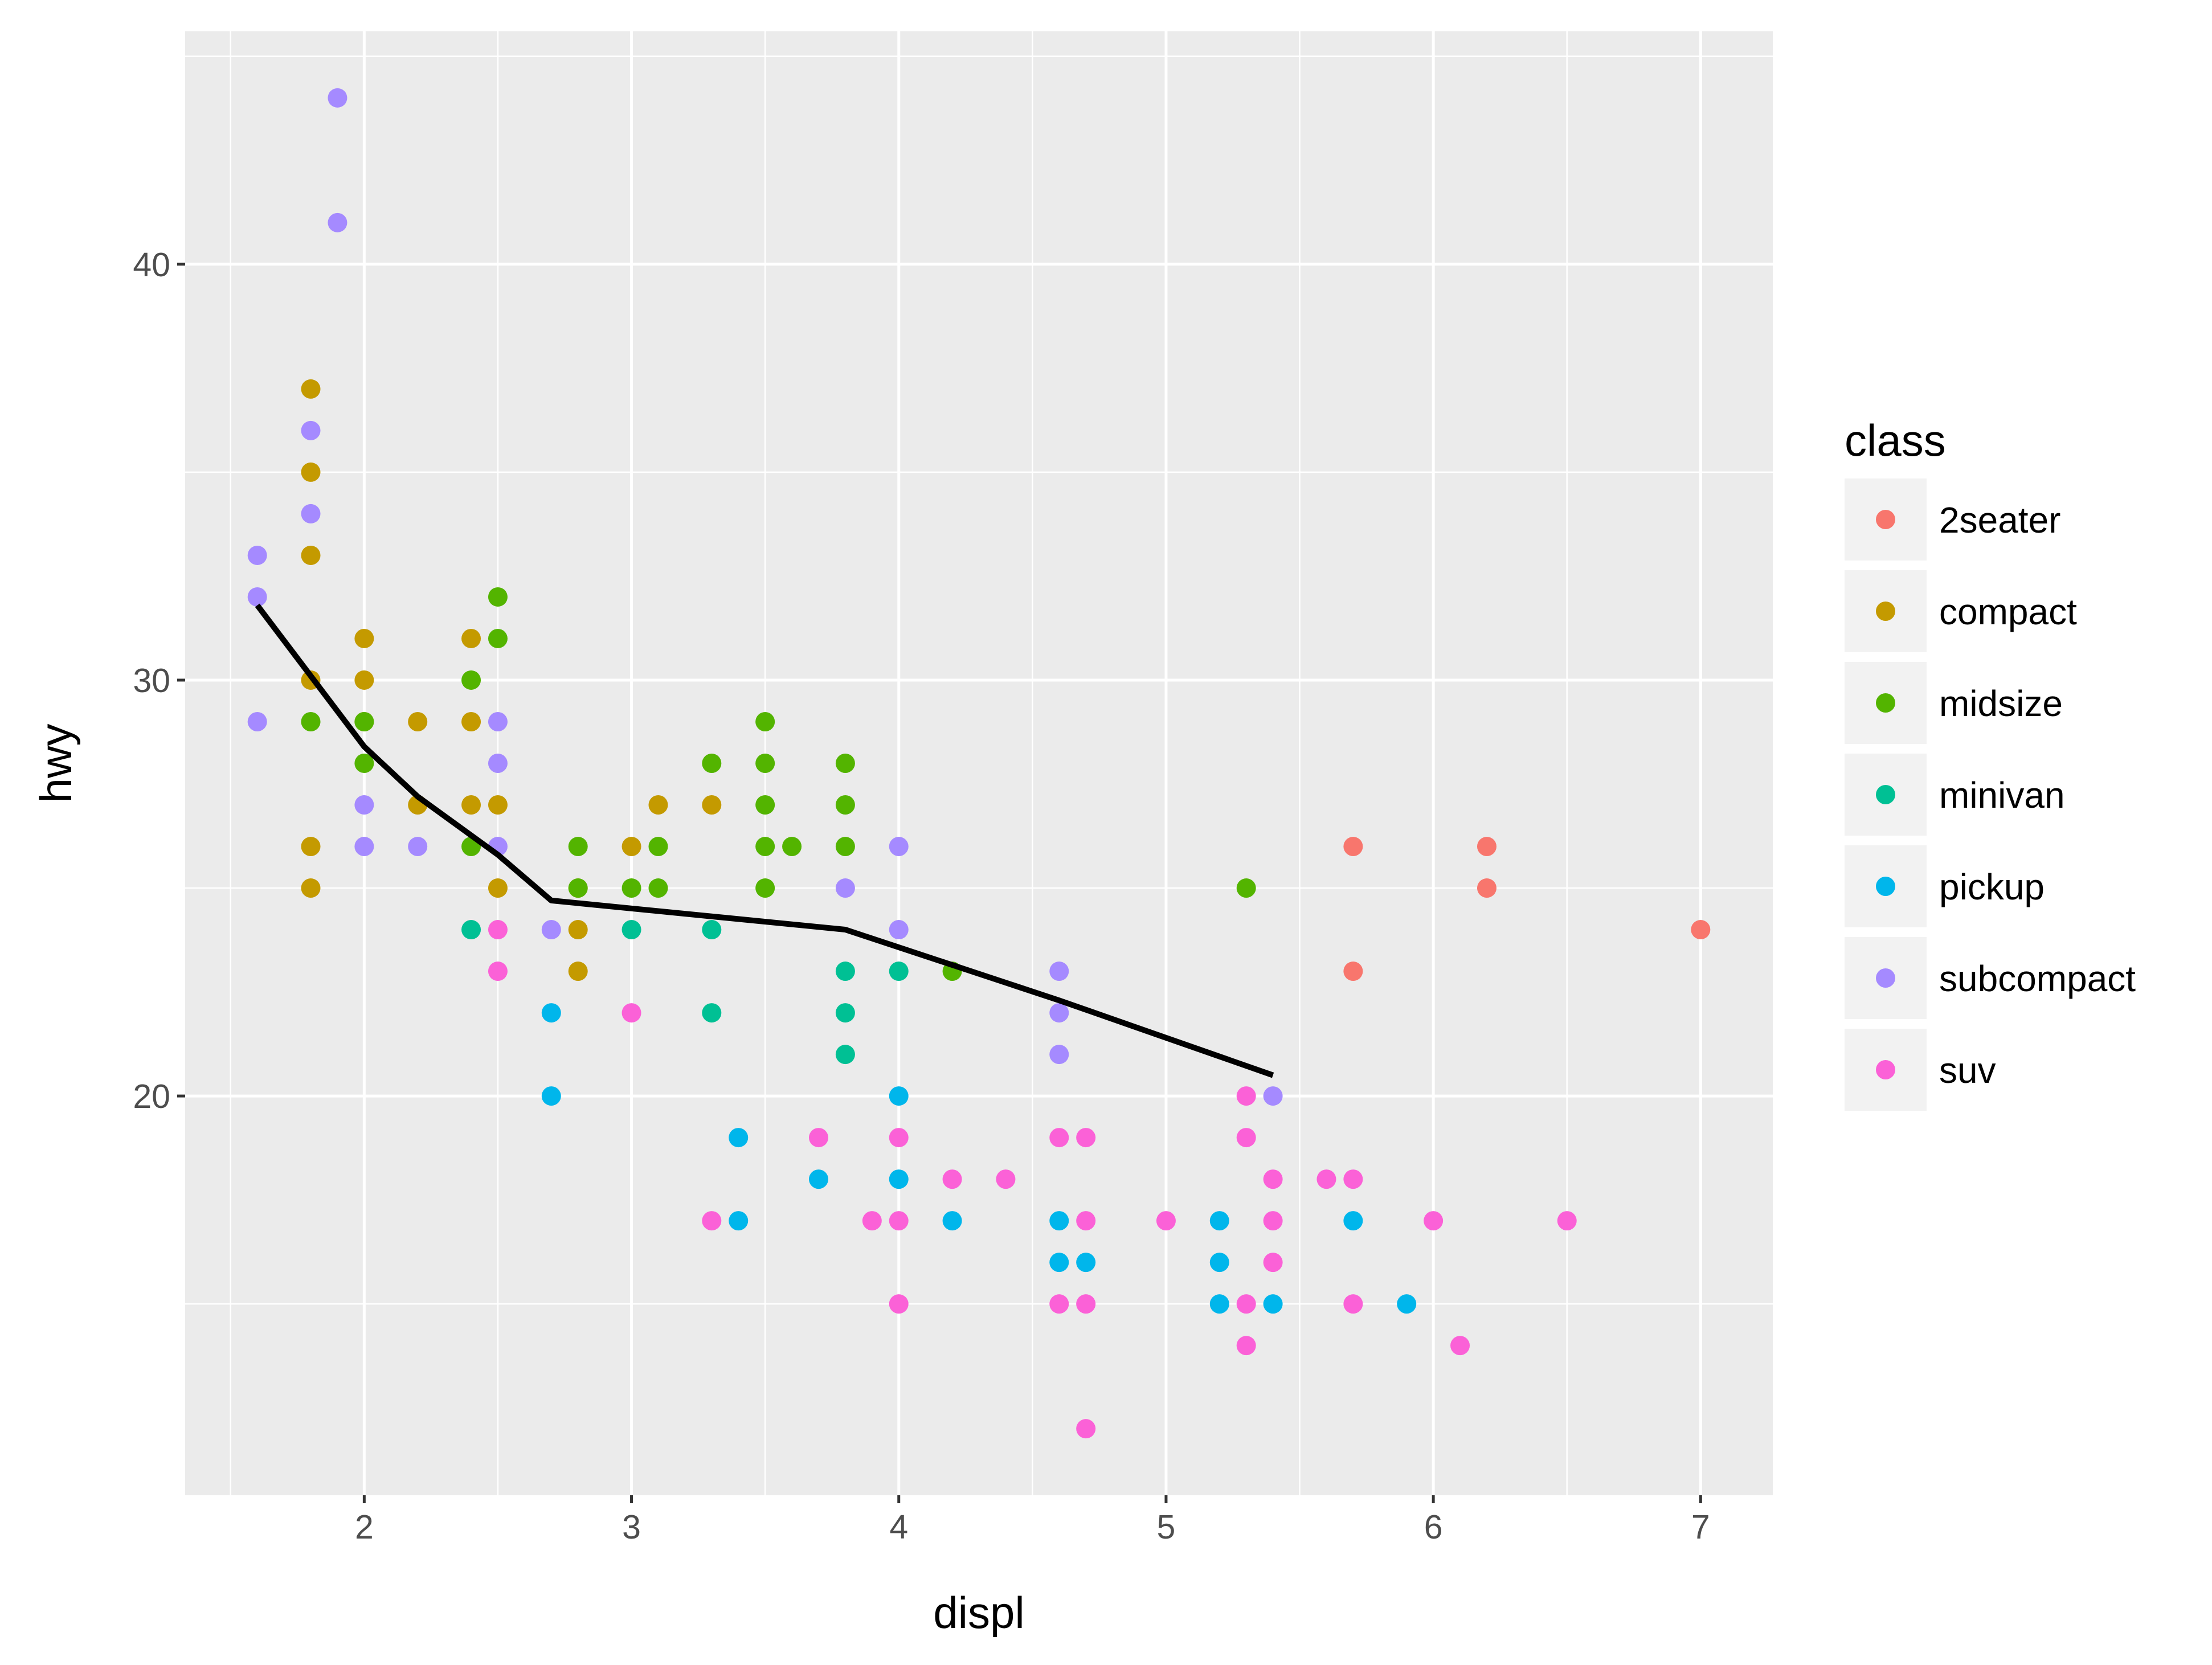  I want to click on smooth-line-layer, so click(764, 841).